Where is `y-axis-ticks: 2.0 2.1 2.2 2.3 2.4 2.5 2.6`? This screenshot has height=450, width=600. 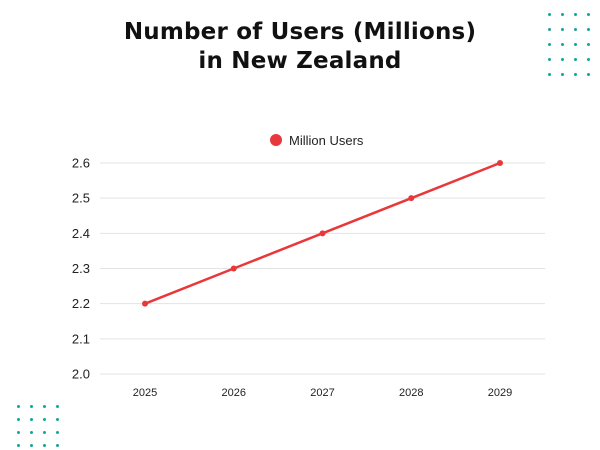 y-axis-ticks: 2.0 2.1 2.2 2.3 2.4 2.5 2.6 is located at coordinates (81, 269).